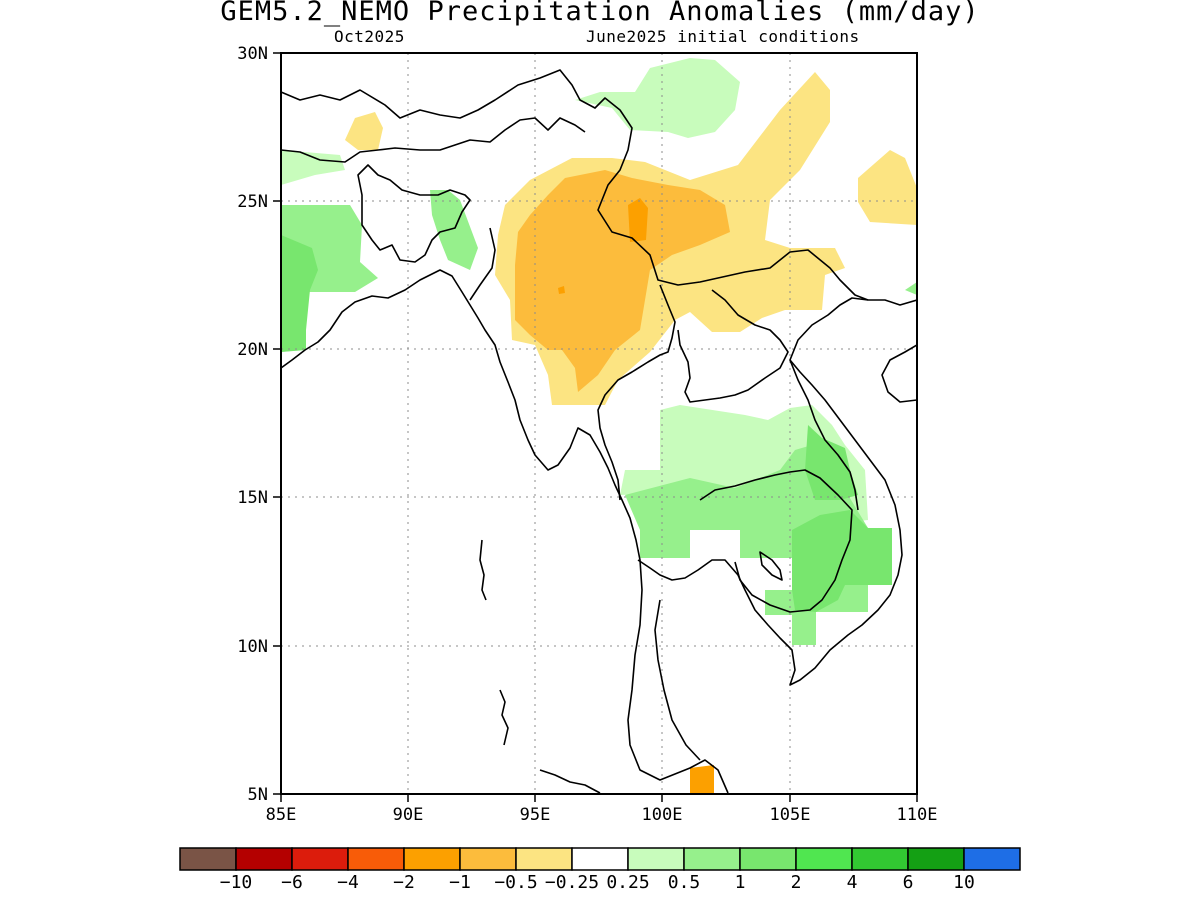 The height and width of the screenshot is (900, 1200). Describe the element at coordinates (252, 498) in the screenshot. I see `lat-label: 15N` at that location.